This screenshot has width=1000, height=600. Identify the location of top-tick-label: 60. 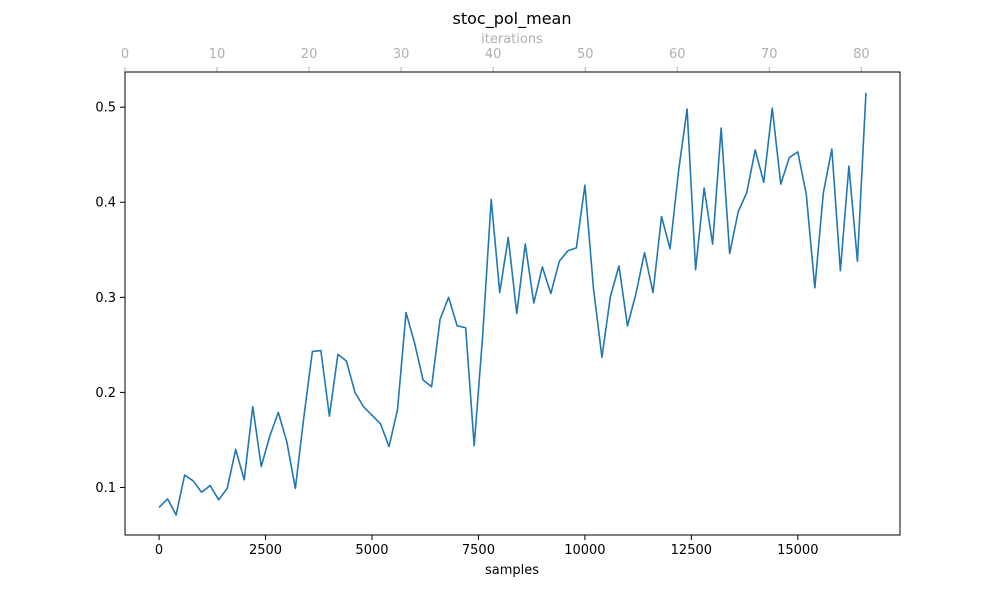
(677, 54).